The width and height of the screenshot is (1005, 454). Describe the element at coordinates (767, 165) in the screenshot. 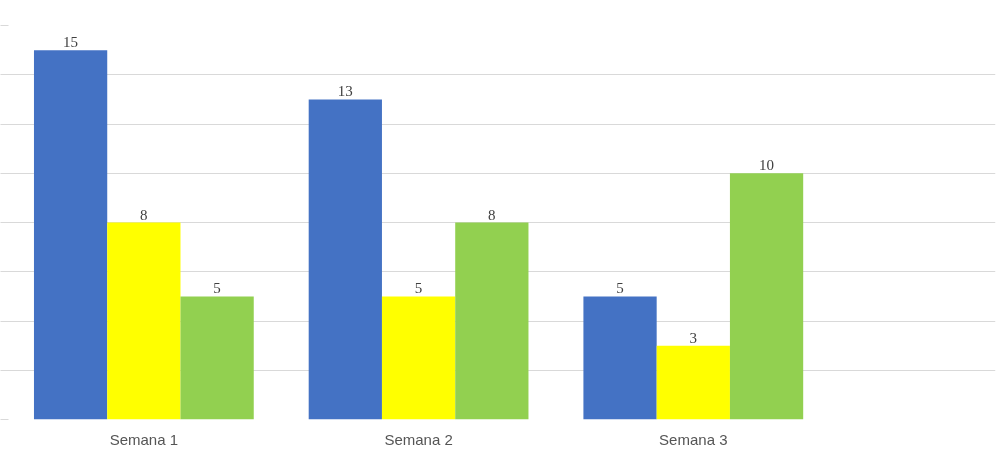

I see `data-label: 10` at that location.